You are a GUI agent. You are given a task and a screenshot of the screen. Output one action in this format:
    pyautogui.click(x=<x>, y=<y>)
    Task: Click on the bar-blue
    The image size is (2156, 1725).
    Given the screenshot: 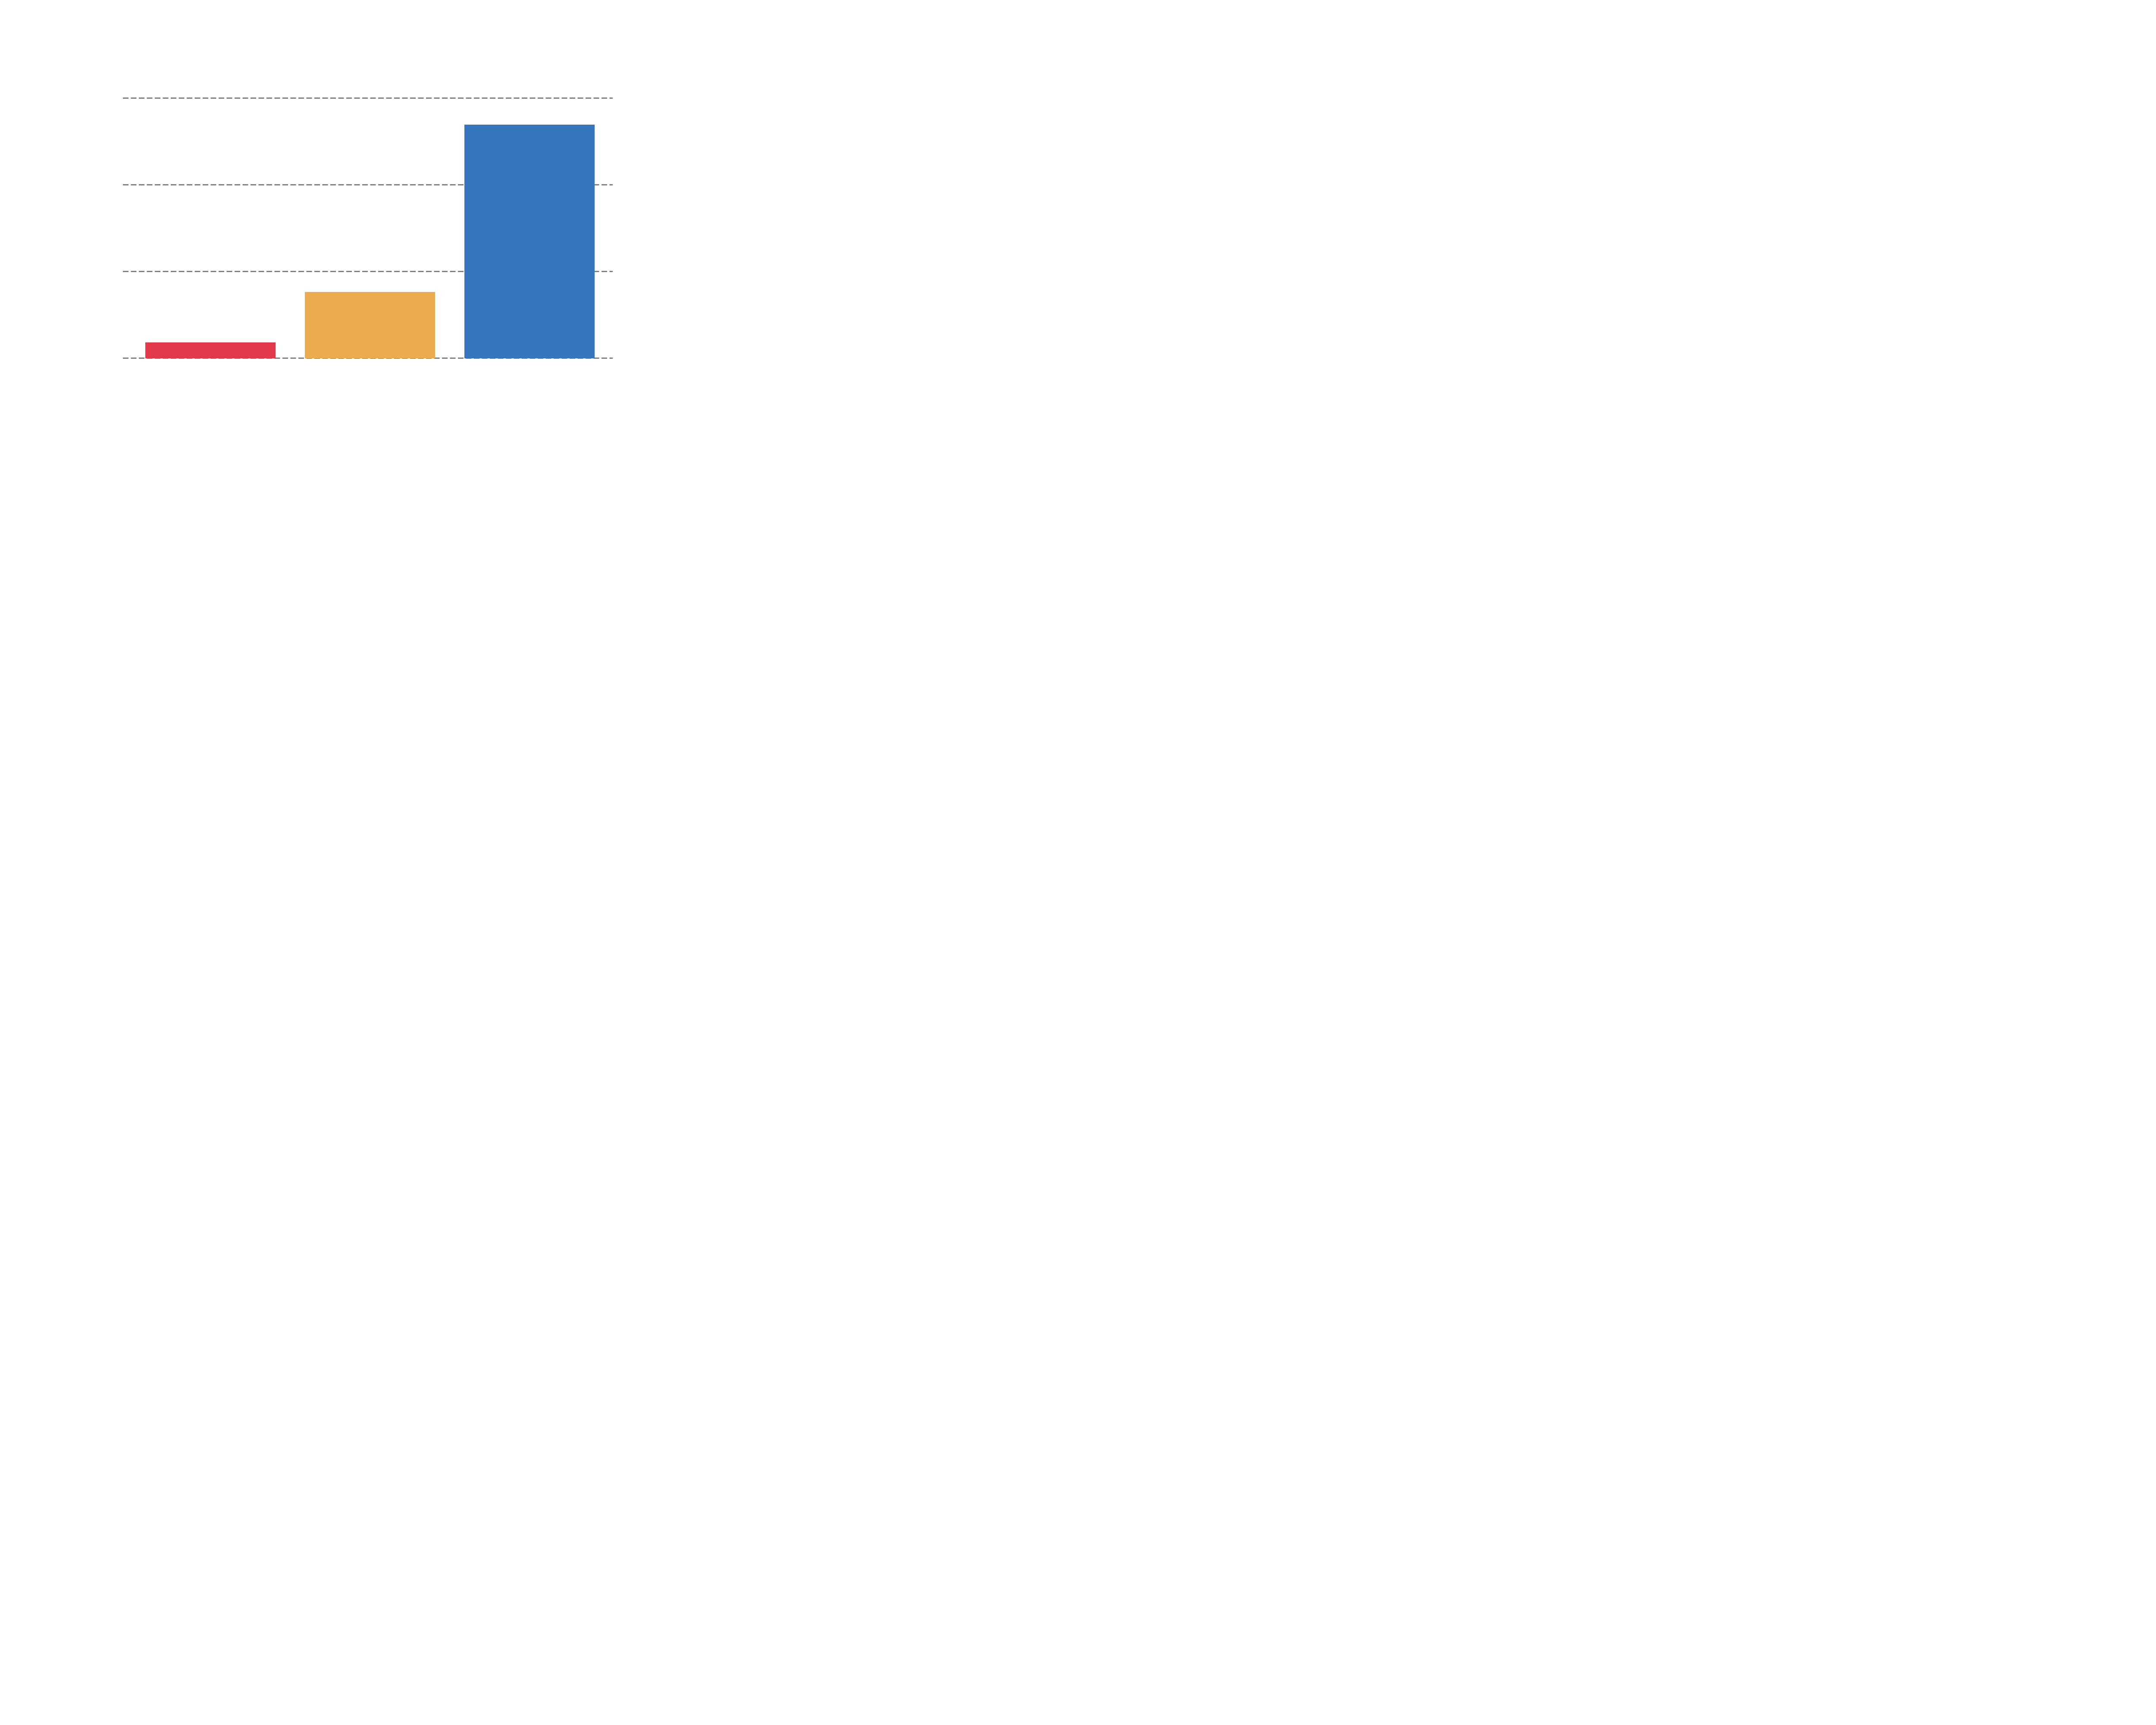 What is the action you would take?
    pyautogui.click(x=529, y=242)
    